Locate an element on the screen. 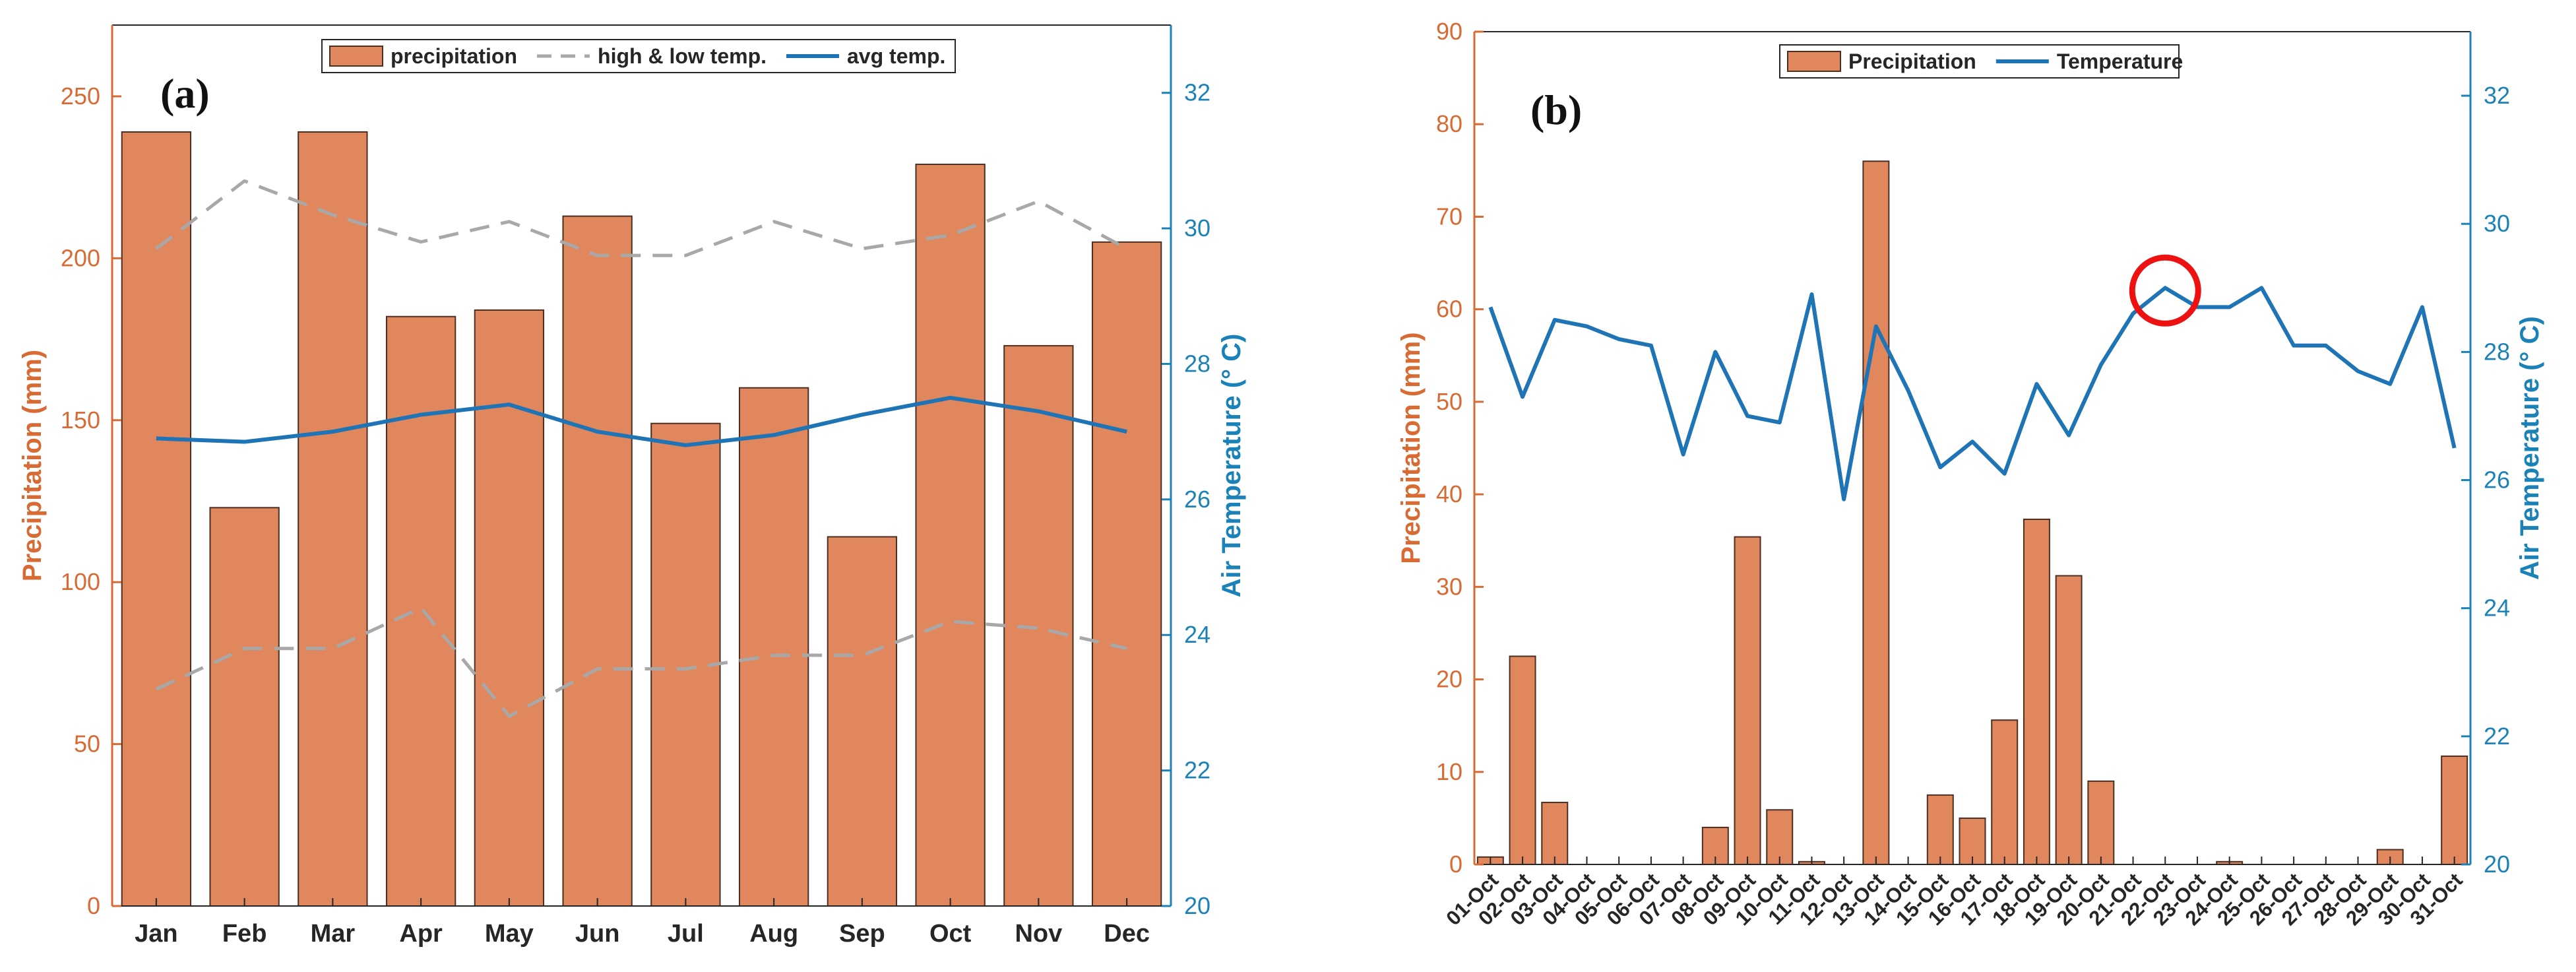 The image size is (2576, 972). highlight-circle is located at coordinates (2165, 290).